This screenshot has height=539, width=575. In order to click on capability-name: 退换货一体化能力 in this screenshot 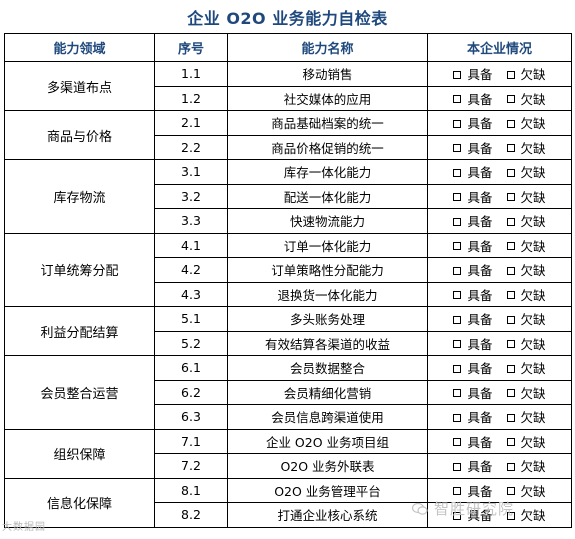, I will do `click(327, 294)`.